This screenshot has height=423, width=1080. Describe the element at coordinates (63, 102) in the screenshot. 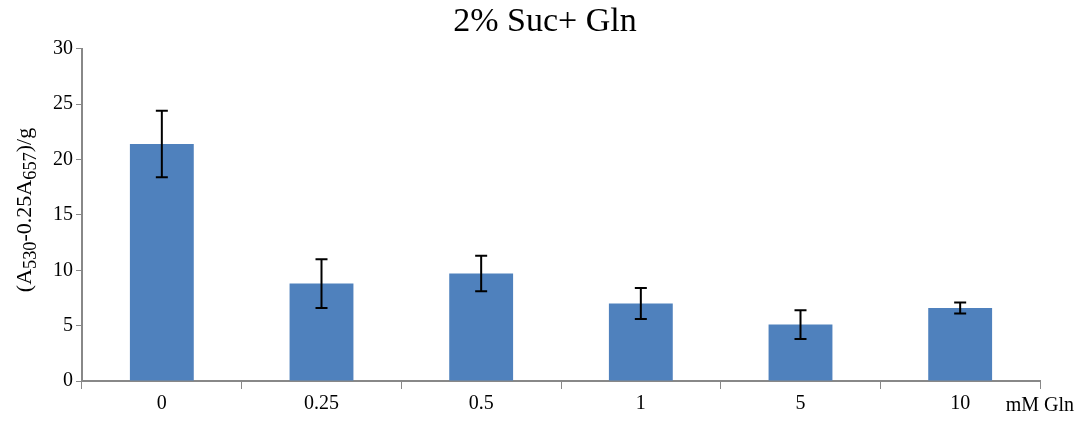

I see `y-tick-label: 25` at that location.